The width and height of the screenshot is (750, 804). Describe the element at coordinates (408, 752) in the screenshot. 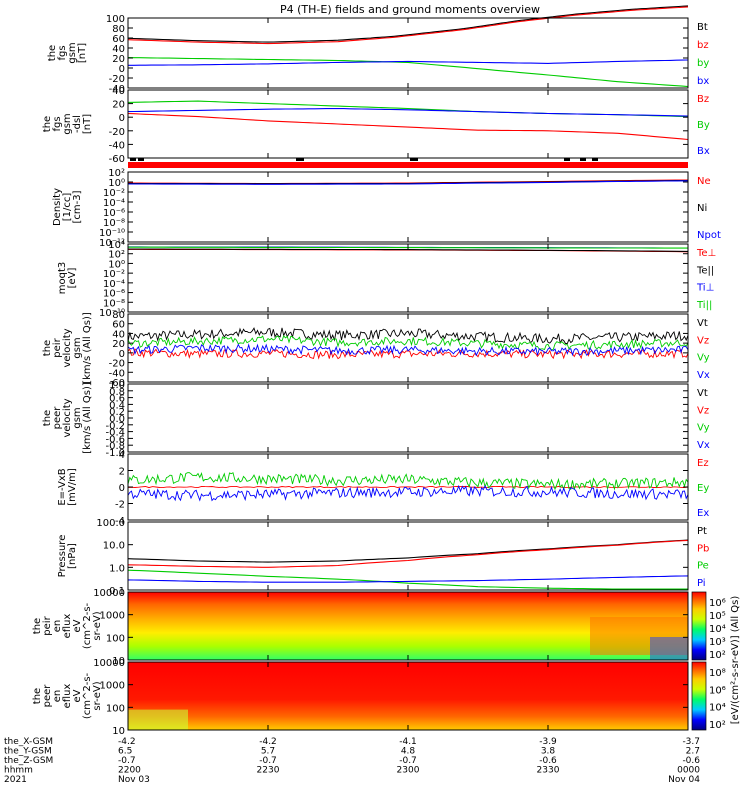

I see `x-row-value: 4.8` at that location.